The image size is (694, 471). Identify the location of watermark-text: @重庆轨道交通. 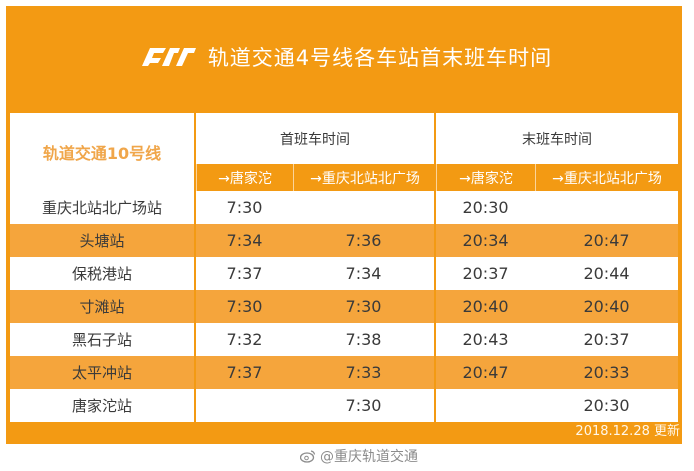
(369, 457).